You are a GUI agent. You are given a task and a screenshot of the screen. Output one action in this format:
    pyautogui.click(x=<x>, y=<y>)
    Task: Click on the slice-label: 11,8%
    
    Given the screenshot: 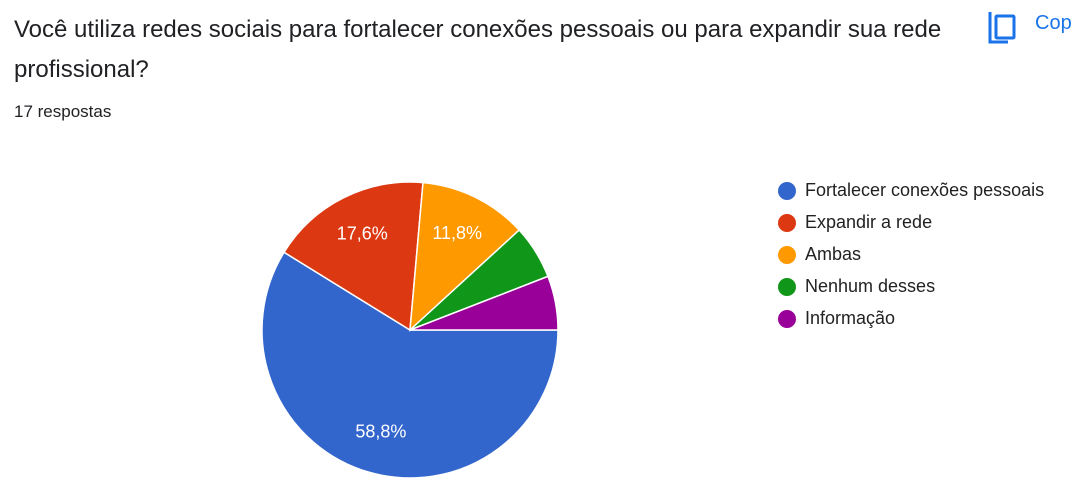 What is the action you would take?
    pyautogui.click(x=457, y=233)
    